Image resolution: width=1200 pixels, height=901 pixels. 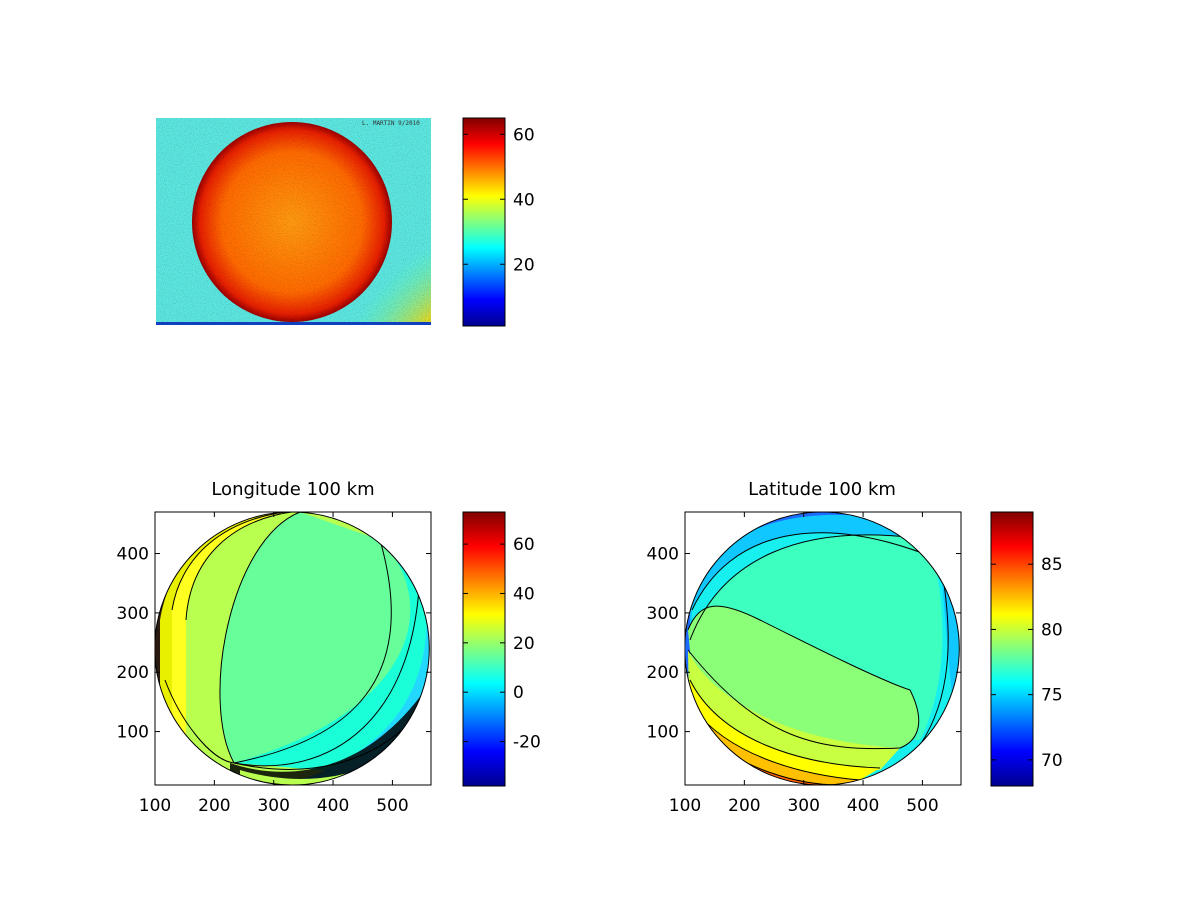 What do you see at coordinates (133, 673) in the screenshot?
I see `longitude-y-tick-label: 200` at bounding box center [133, 673].